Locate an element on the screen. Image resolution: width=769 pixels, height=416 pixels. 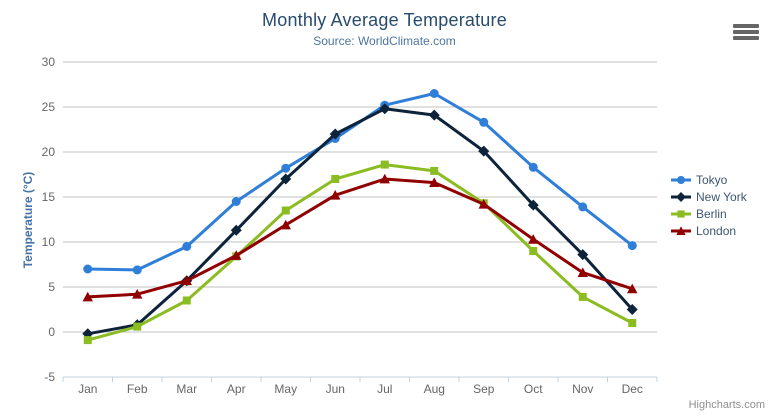
export-menu-button is located at coordinates (746, 32).